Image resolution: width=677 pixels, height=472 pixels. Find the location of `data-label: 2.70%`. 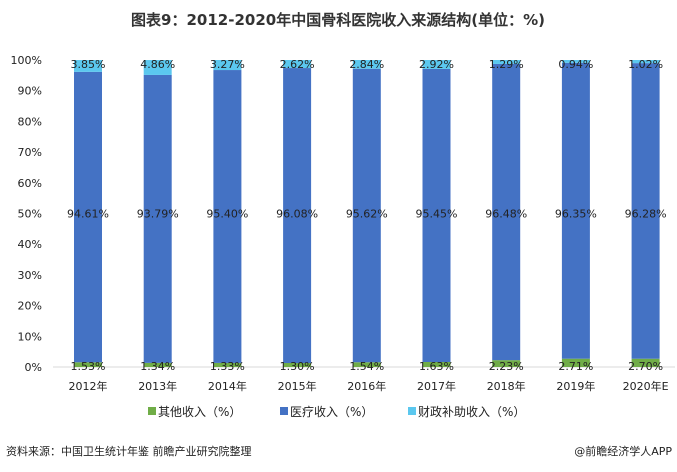

data-label: 2.70% is located at coordinates (645, 366).